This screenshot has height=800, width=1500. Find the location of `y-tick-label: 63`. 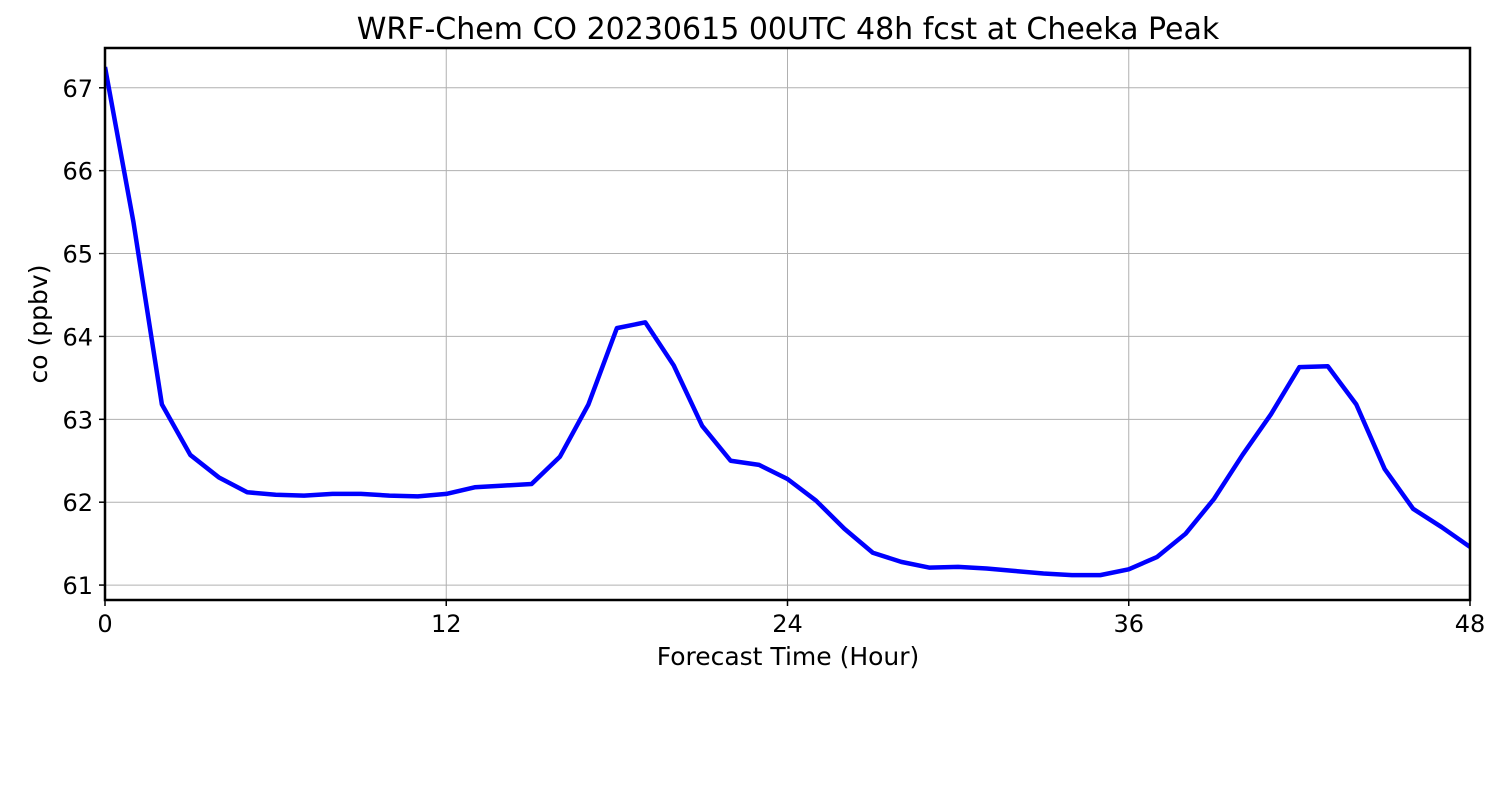

y-tick-label: 63 is located at coordinates (77, 420).